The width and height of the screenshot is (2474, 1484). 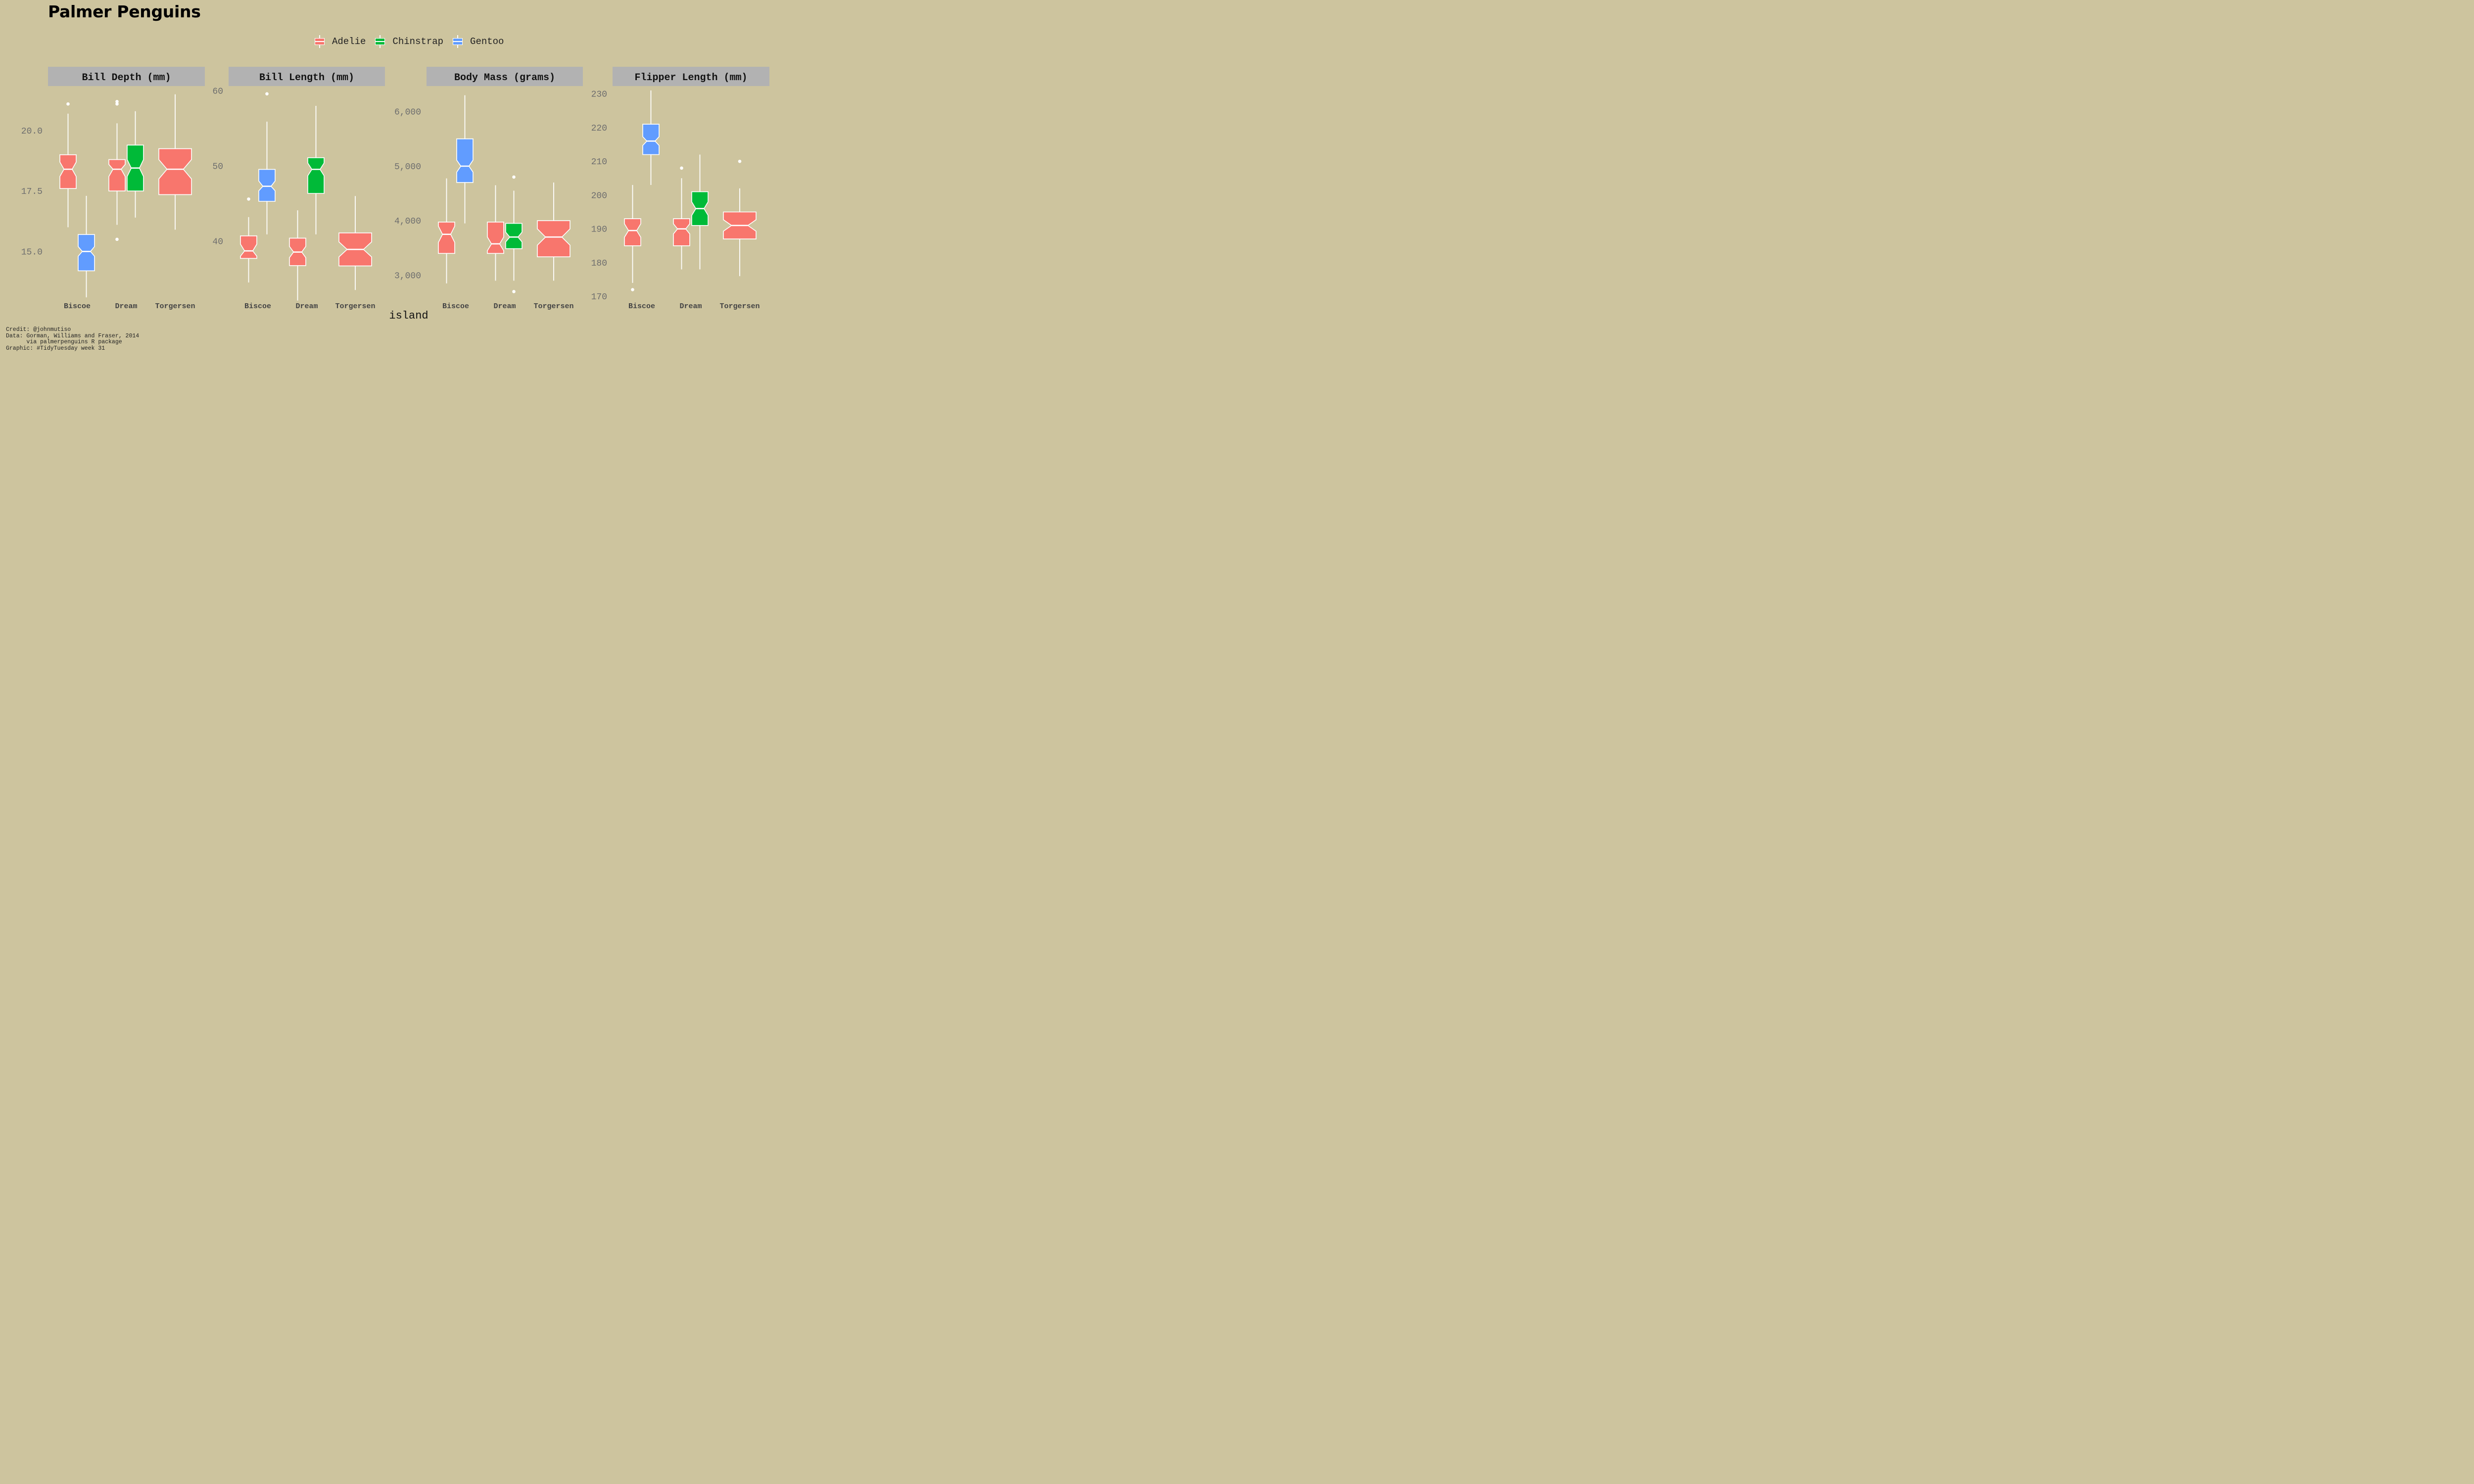 What do you see at coordinates (599, 264) in the screenshot?
I see `y-tick-label: 180` at bounding box center [599, 264].